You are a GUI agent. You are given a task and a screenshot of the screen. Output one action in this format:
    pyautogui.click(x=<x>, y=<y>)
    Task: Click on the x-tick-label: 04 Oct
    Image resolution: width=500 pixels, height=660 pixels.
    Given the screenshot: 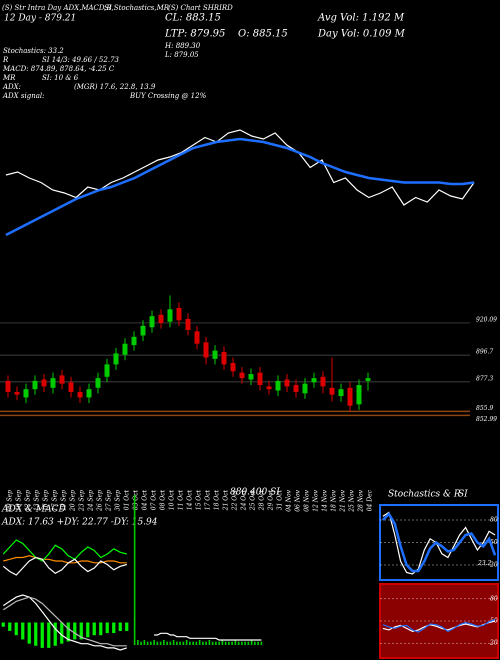 What is the action you would take?
    pyautogui.click(x=145, y=499)
    